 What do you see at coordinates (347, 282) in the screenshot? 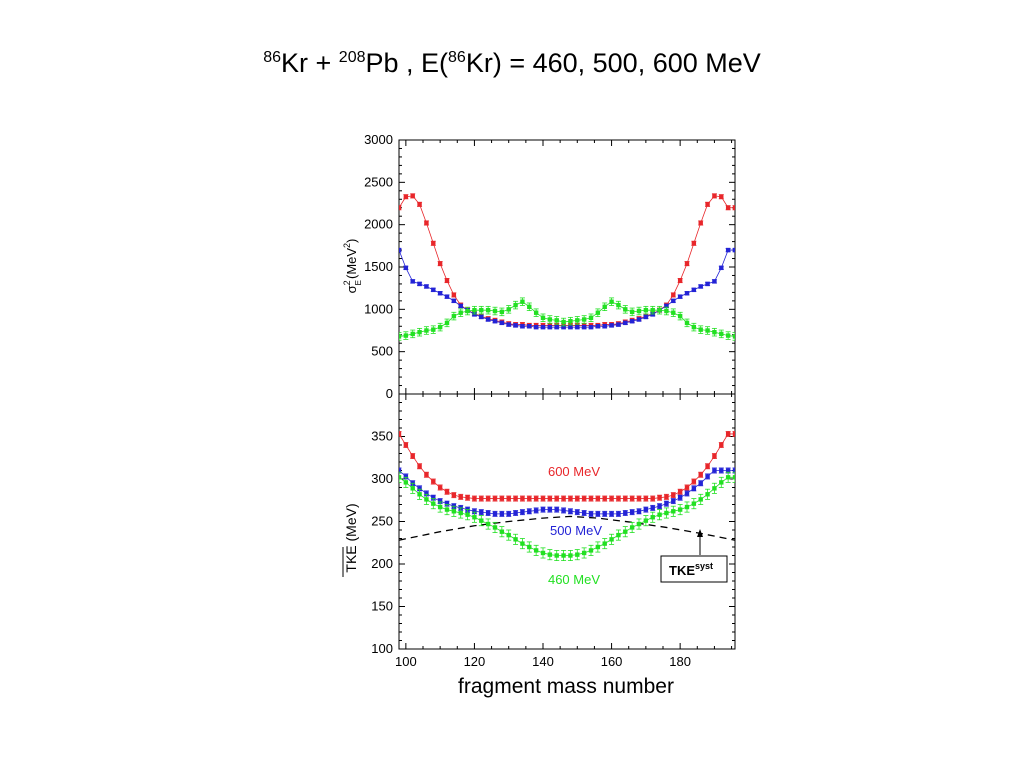
I see `top-ylabel-sup: 2` at bounding box center [347, 282].